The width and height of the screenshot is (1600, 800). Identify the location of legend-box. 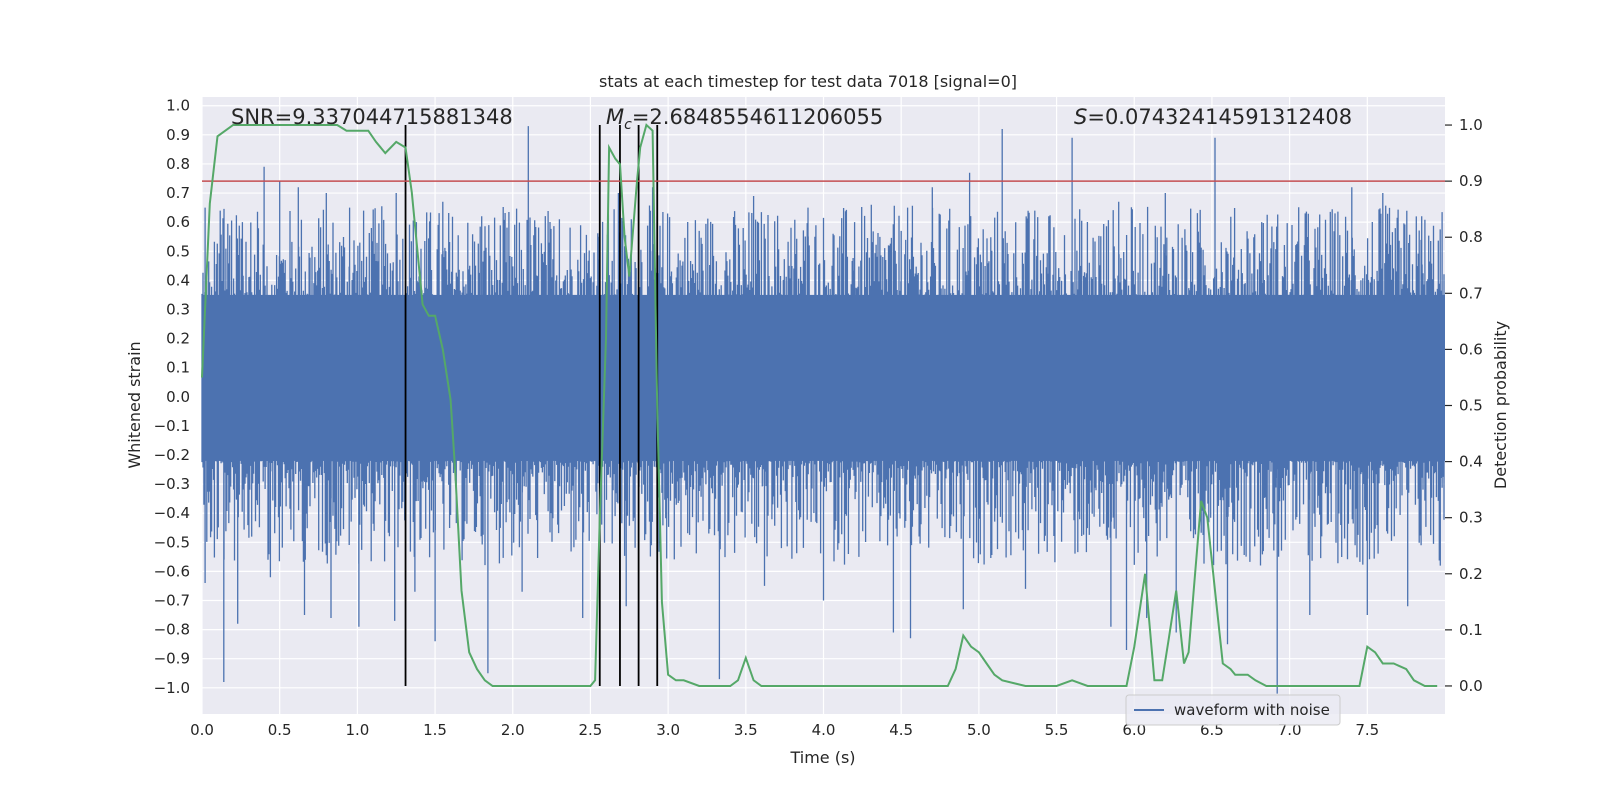
(1233, 710).